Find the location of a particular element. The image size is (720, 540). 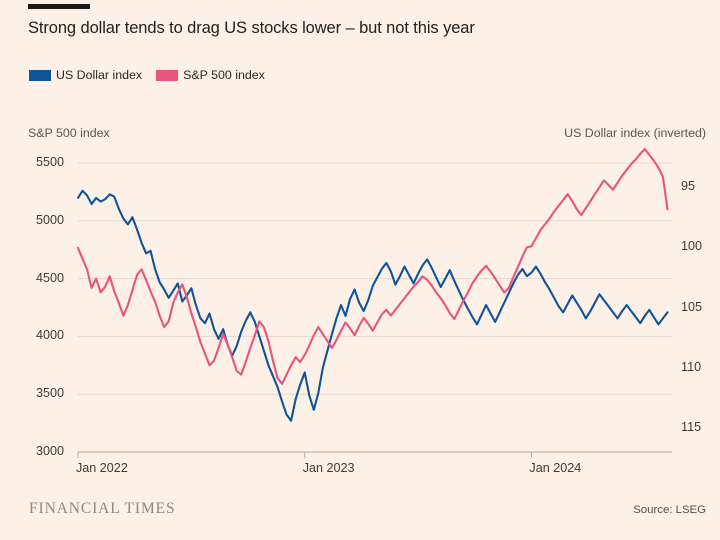

x-axis-tick-label: Jan 2022 is located at coordinates (102, 468).